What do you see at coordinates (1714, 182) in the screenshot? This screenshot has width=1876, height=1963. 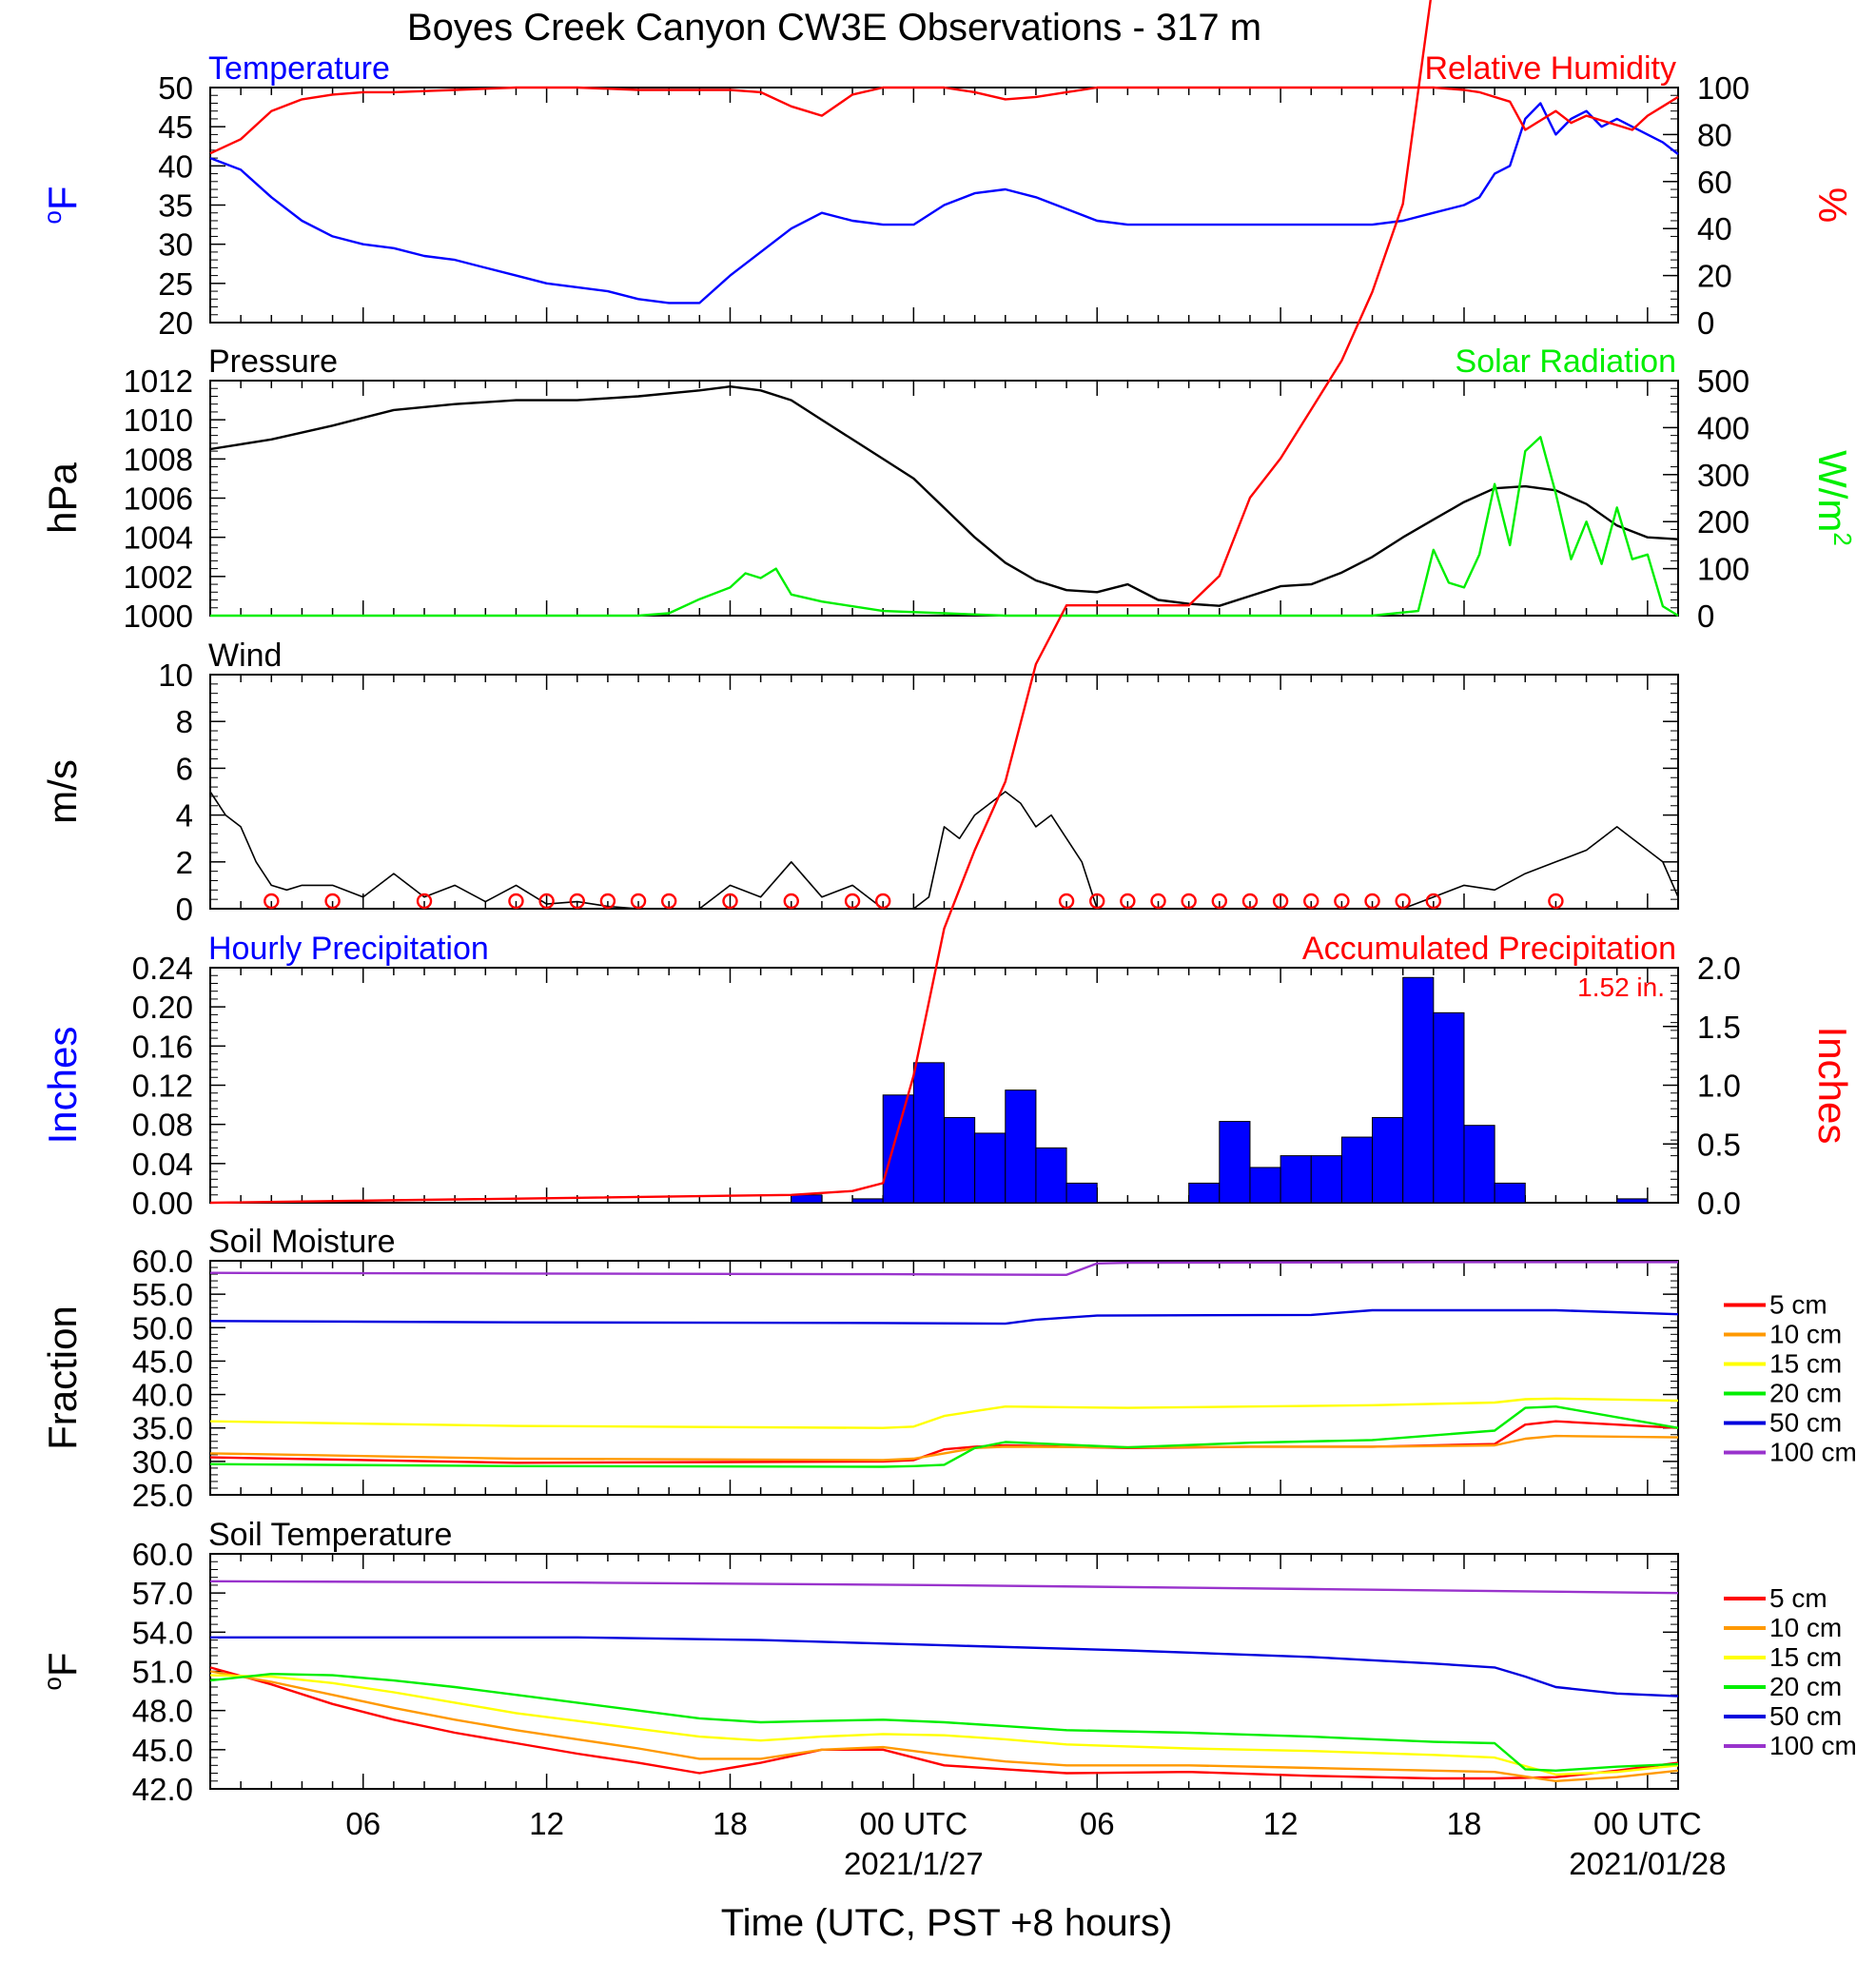 I see `y-tick-label-right: 60` at bounding box center [1714, 182].